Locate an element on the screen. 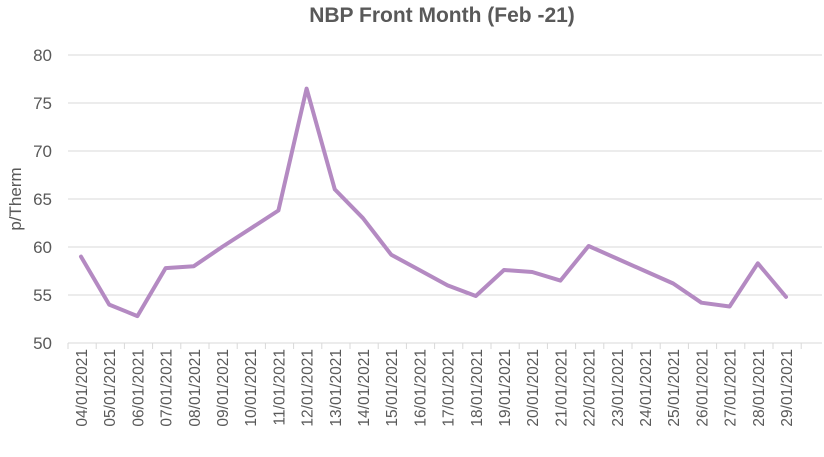 Image resolution: width=824 pixels, height=457 pixels. x-tick-label-23/01/2021: 23/01/2021 is located at coordinates (618, 388).